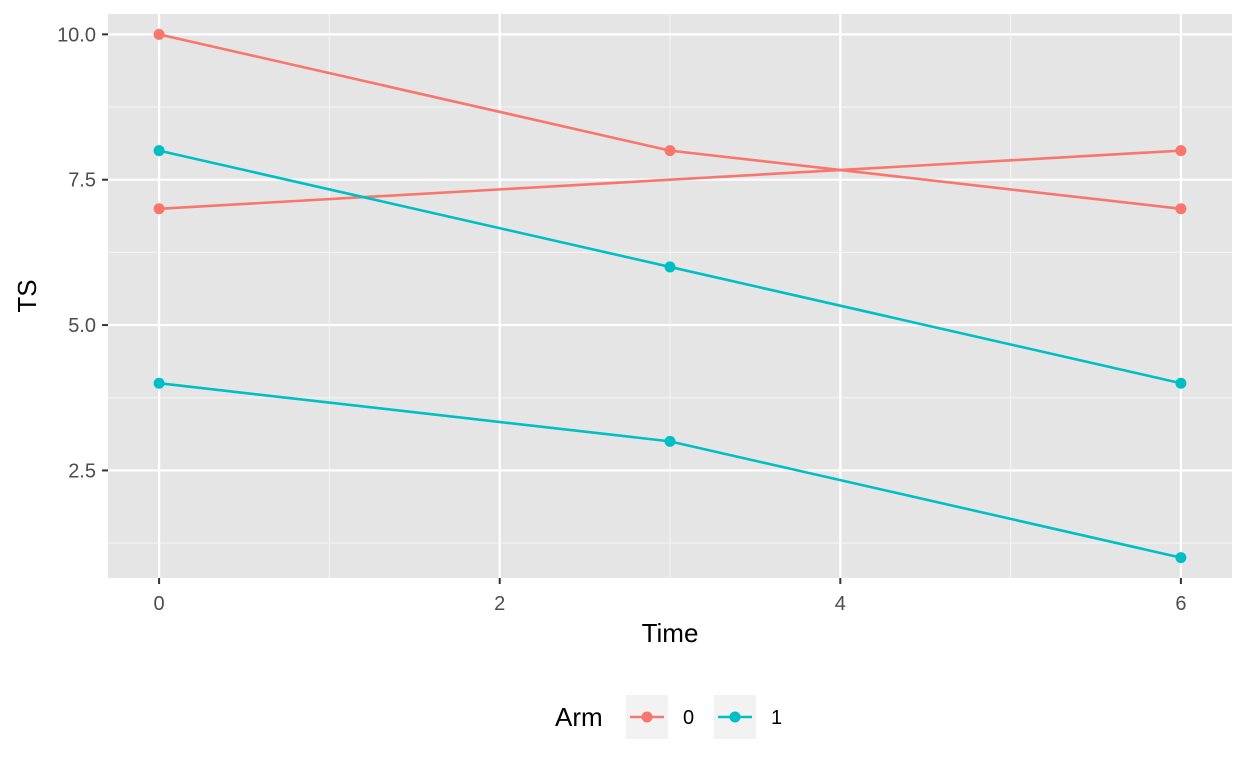 This screenshot has width=1248, height=768. Describe the element at coordinates (82, 181) in the screenshot. I see `y-tick-label: 7.5` at that location.